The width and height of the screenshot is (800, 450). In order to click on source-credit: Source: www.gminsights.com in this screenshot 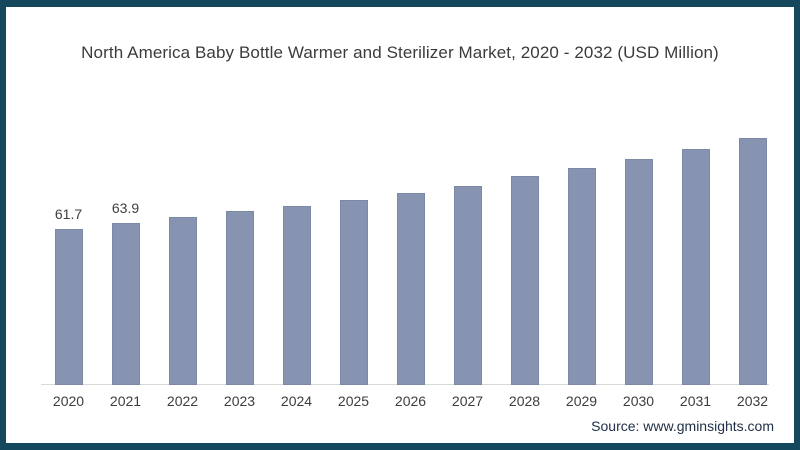, I will do `click(682, 426)`.